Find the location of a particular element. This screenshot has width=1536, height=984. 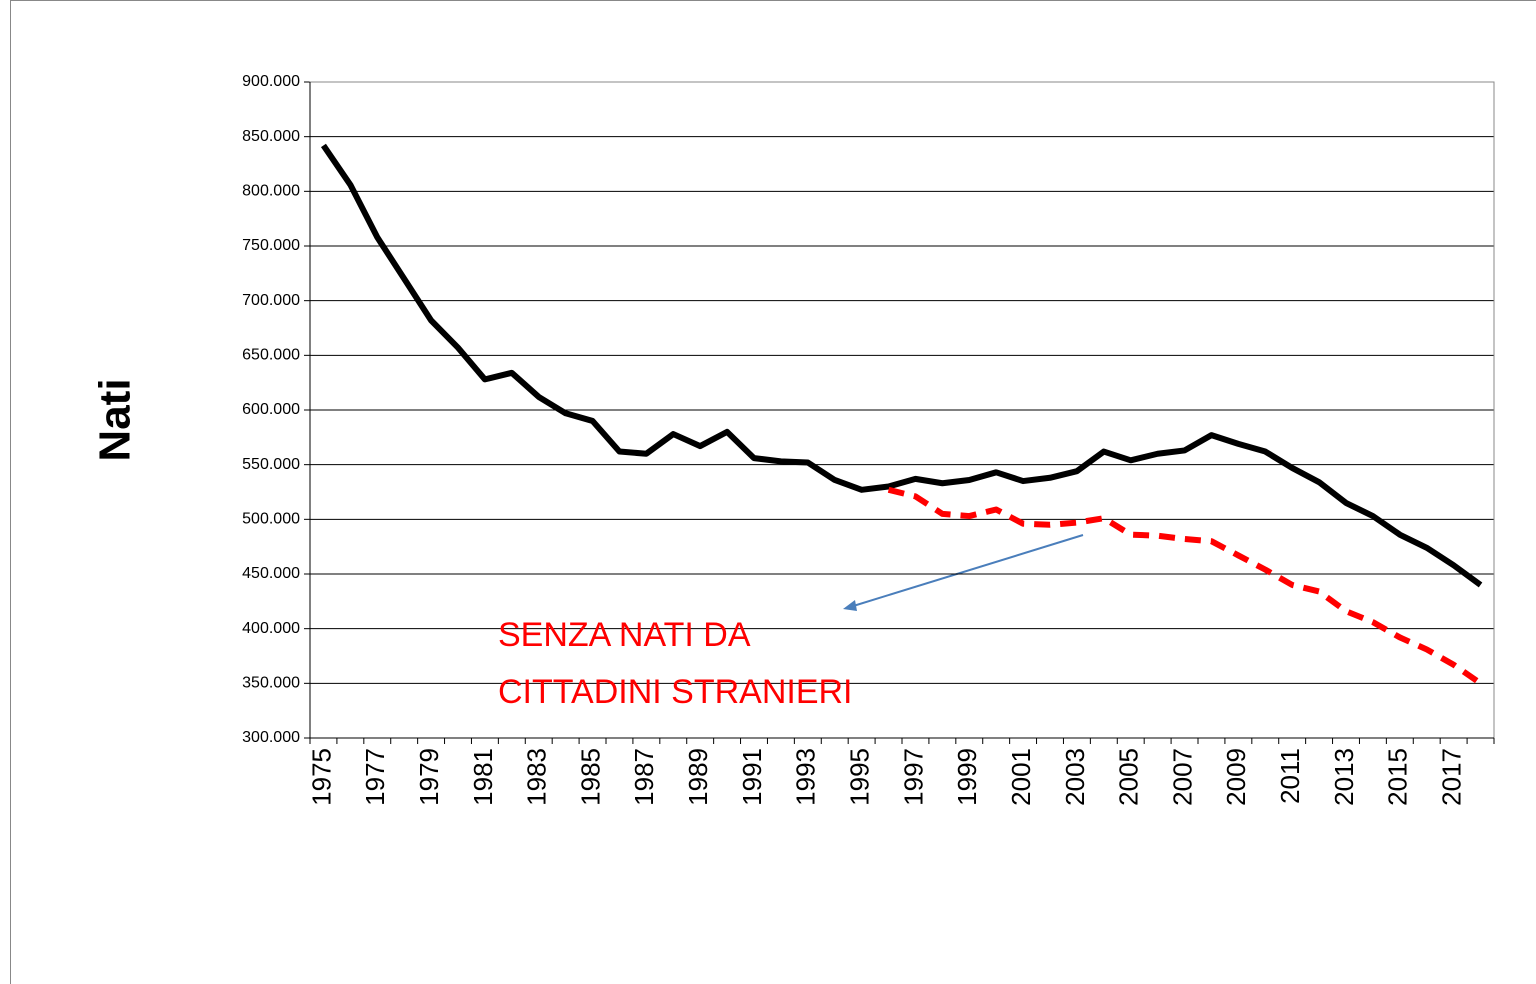

y-tick-label: 800.000 is located at coordinates (271, 191).